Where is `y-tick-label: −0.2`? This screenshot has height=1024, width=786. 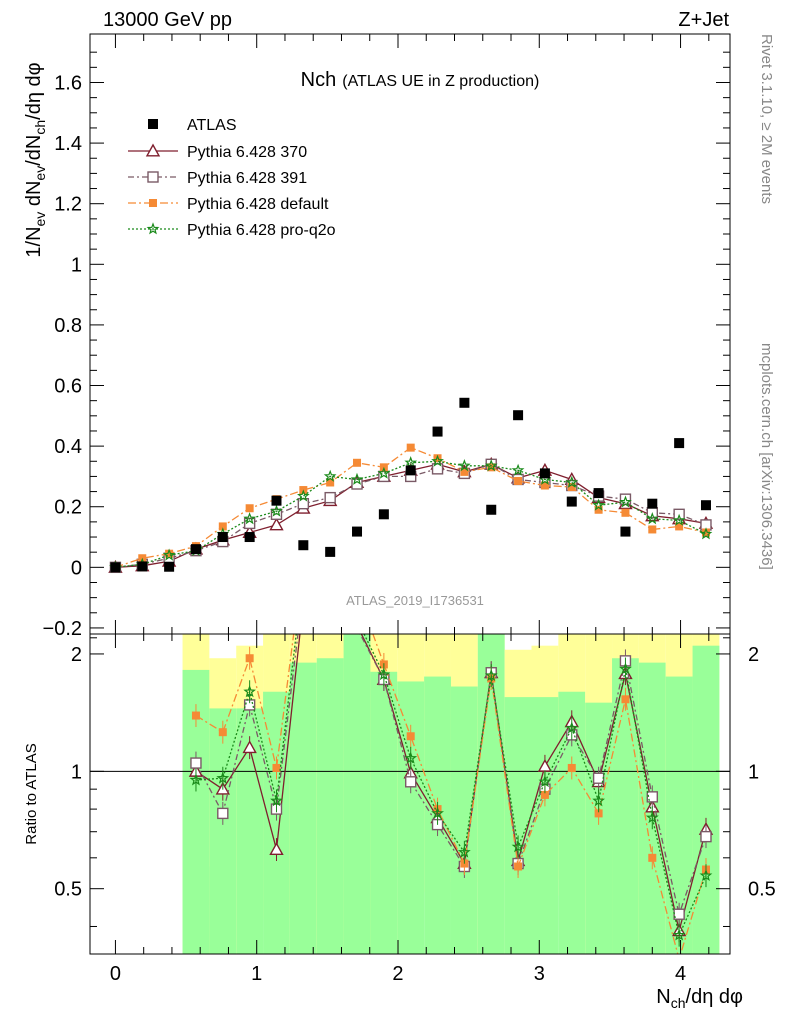 y-tick-label: −0.2 is located at coordinates (62, 629).